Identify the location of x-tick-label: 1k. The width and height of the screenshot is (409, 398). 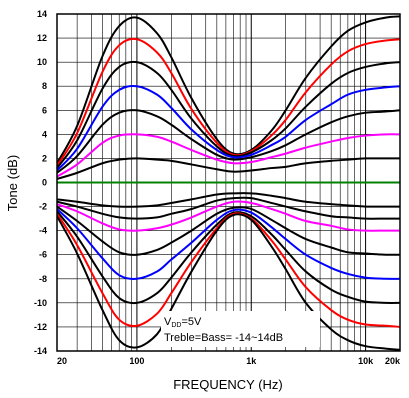
(251, 361).